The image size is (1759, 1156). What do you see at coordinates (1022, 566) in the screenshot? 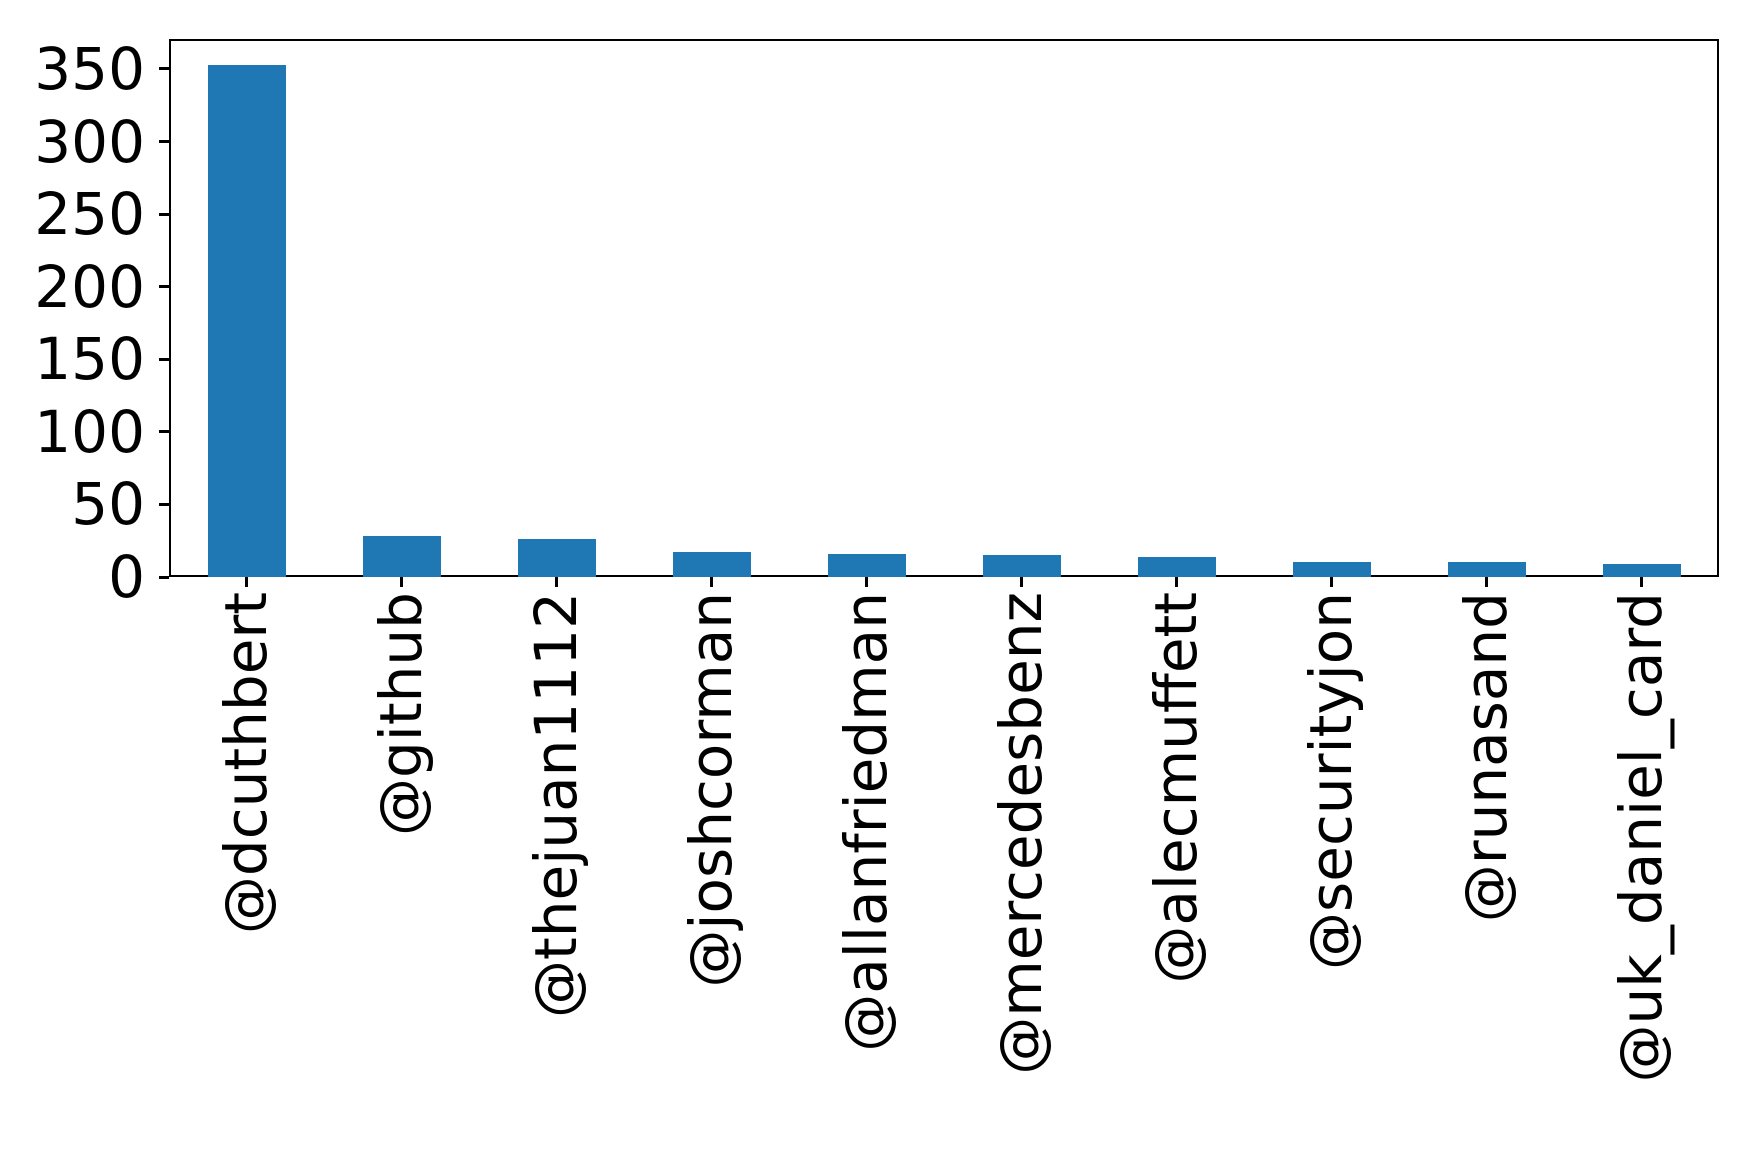
I see `bar-mercedesbenz` at bounding box center [1022, 566].